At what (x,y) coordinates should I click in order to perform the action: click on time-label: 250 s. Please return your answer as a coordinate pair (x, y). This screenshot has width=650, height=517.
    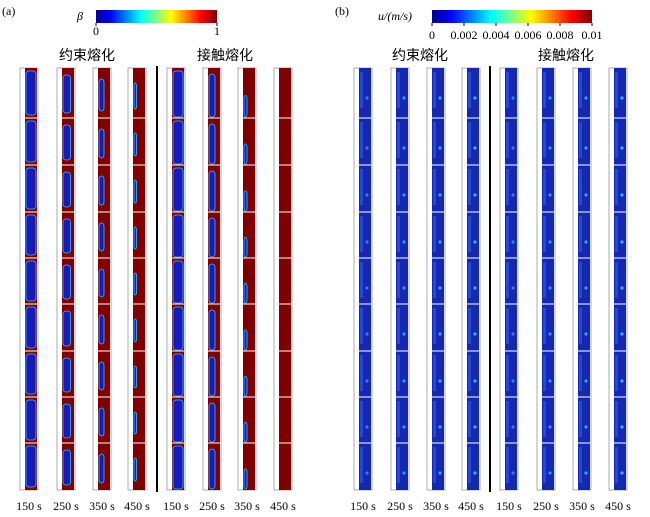
    Looking at the image, I should click on (66, 506).